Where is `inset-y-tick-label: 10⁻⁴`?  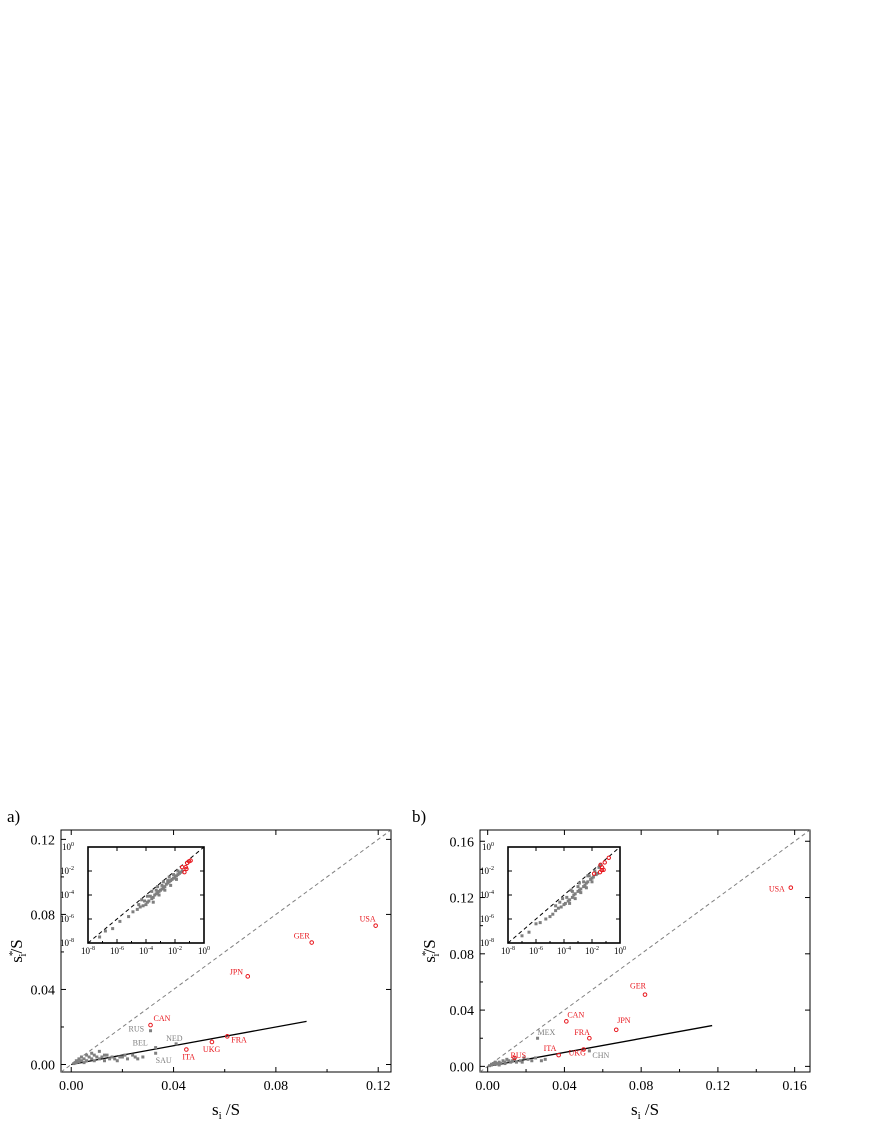
inset-y-tick-label: 10⁻⁴ is located at coordinates (487, 895).